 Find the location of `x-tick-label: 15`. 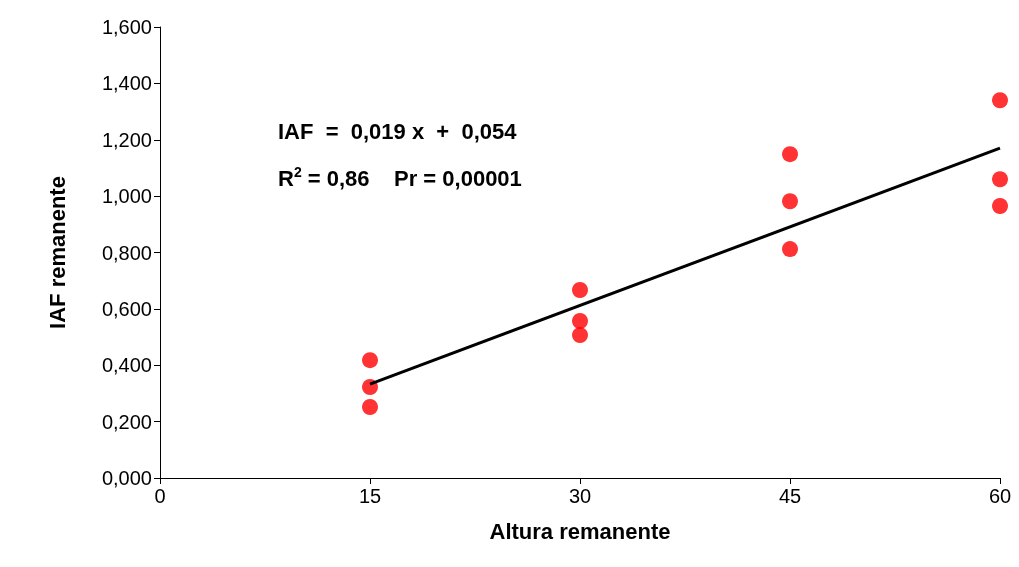

x-tick-label: 15 is located at coordinates (370, 496).